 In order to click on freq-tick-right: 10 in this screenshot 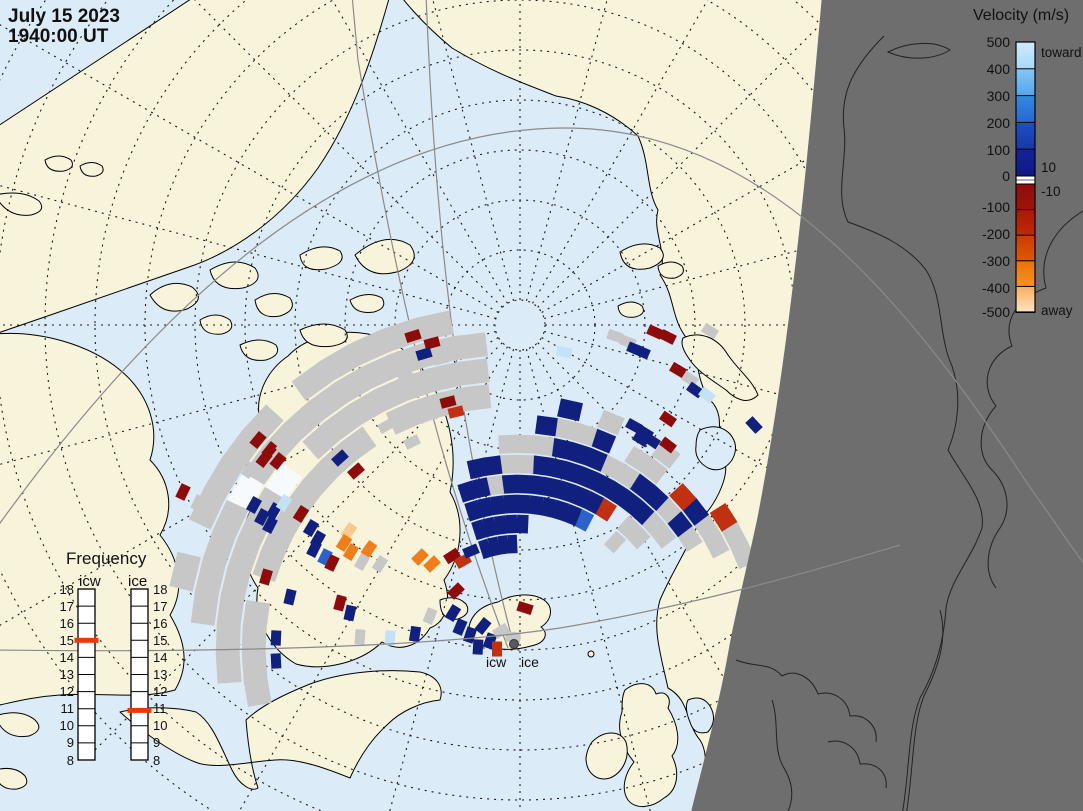, I will do `click(160, 725)`.